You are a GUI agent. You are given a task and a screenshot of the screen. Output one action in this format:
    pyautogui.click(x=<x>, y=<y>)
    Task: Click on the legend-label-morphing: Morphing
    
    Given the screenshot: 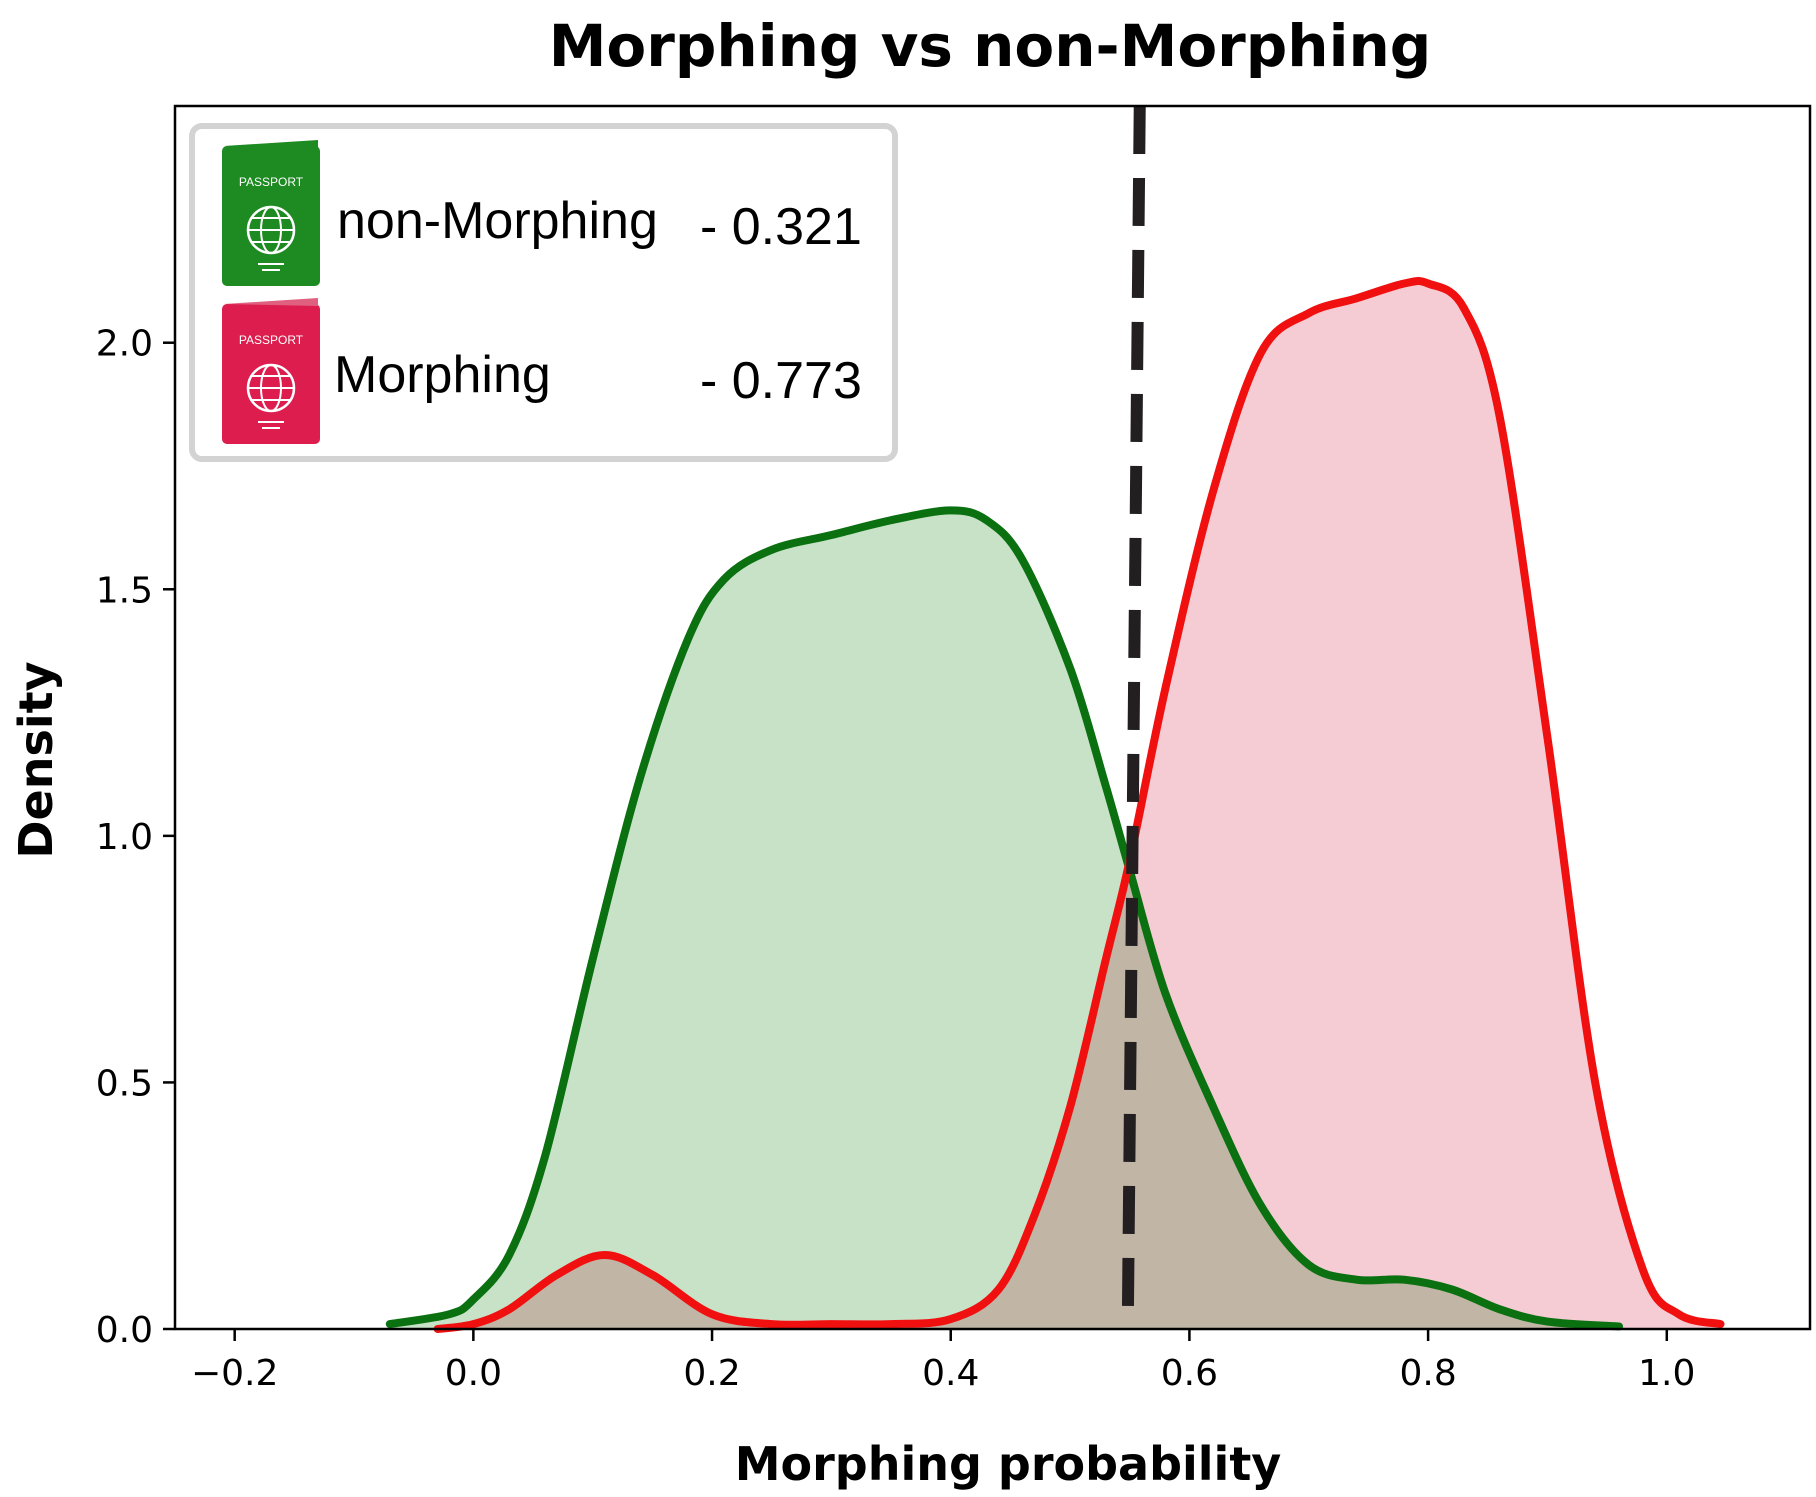 What is the action you would take?
    pyautogui.click(x=442, y=375)
    